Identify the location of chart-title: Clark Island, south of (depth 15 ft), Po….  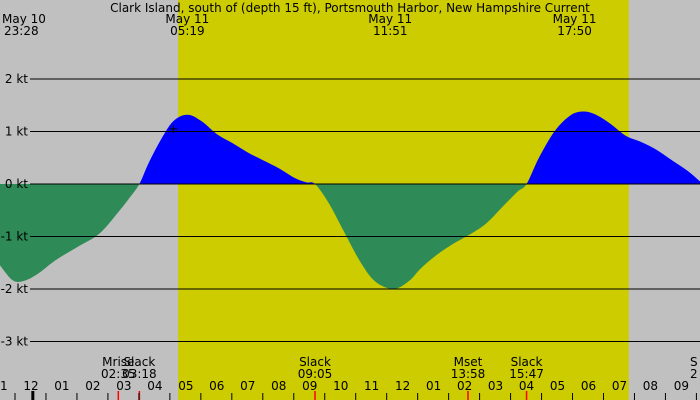
(350, 8).